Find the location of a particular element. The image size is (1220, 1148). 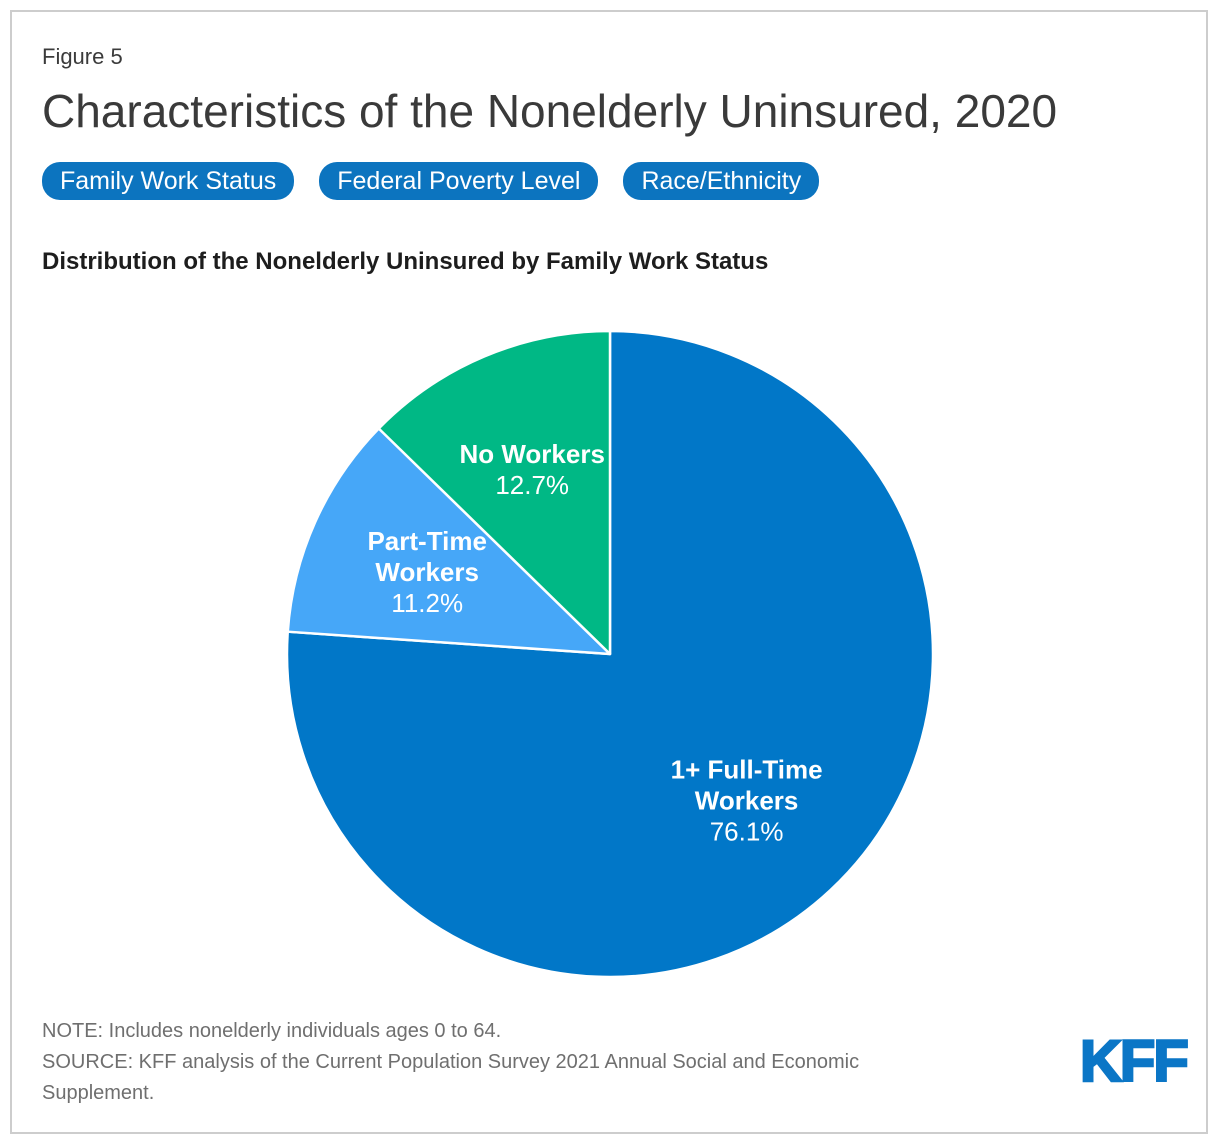

pie-label-no-workers: No Workers 12.7% is located at coordinates (531, 469).